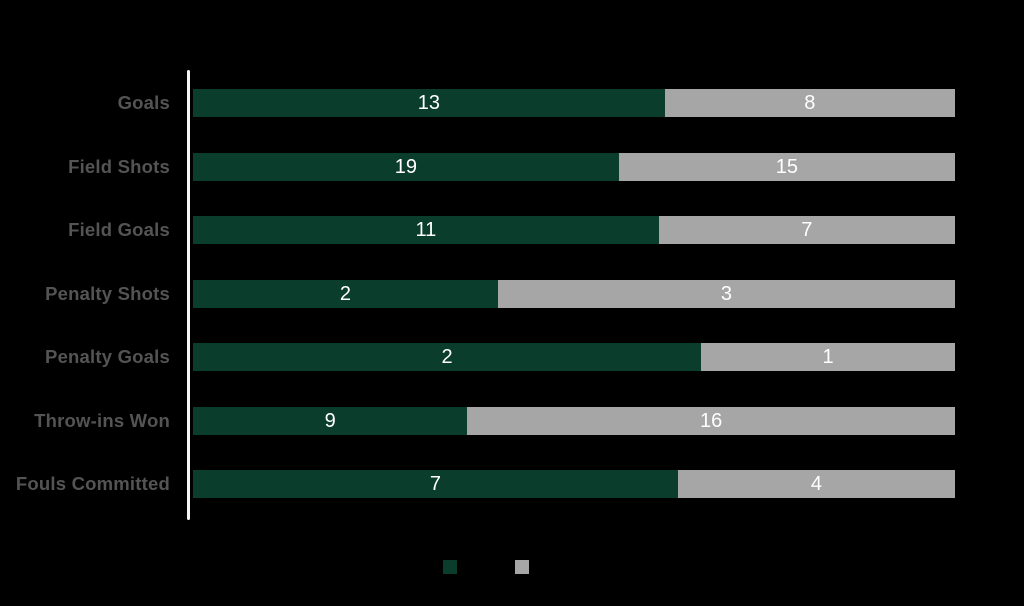 Image resolution: width=1024 pixels, height=606 pixels. I want to click on bar-row: Field Goals 11 7, so click(512, 230).